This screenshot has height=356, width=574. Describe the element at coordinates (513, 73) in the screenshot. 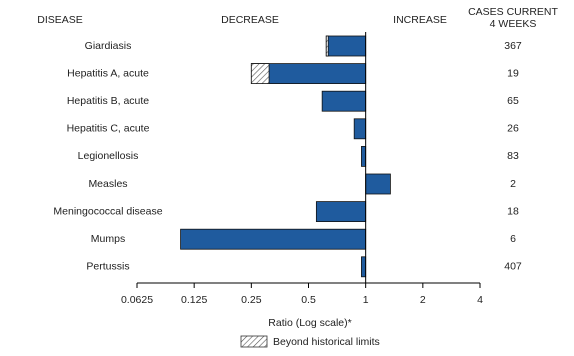

I see `case-count: 19` at that location.